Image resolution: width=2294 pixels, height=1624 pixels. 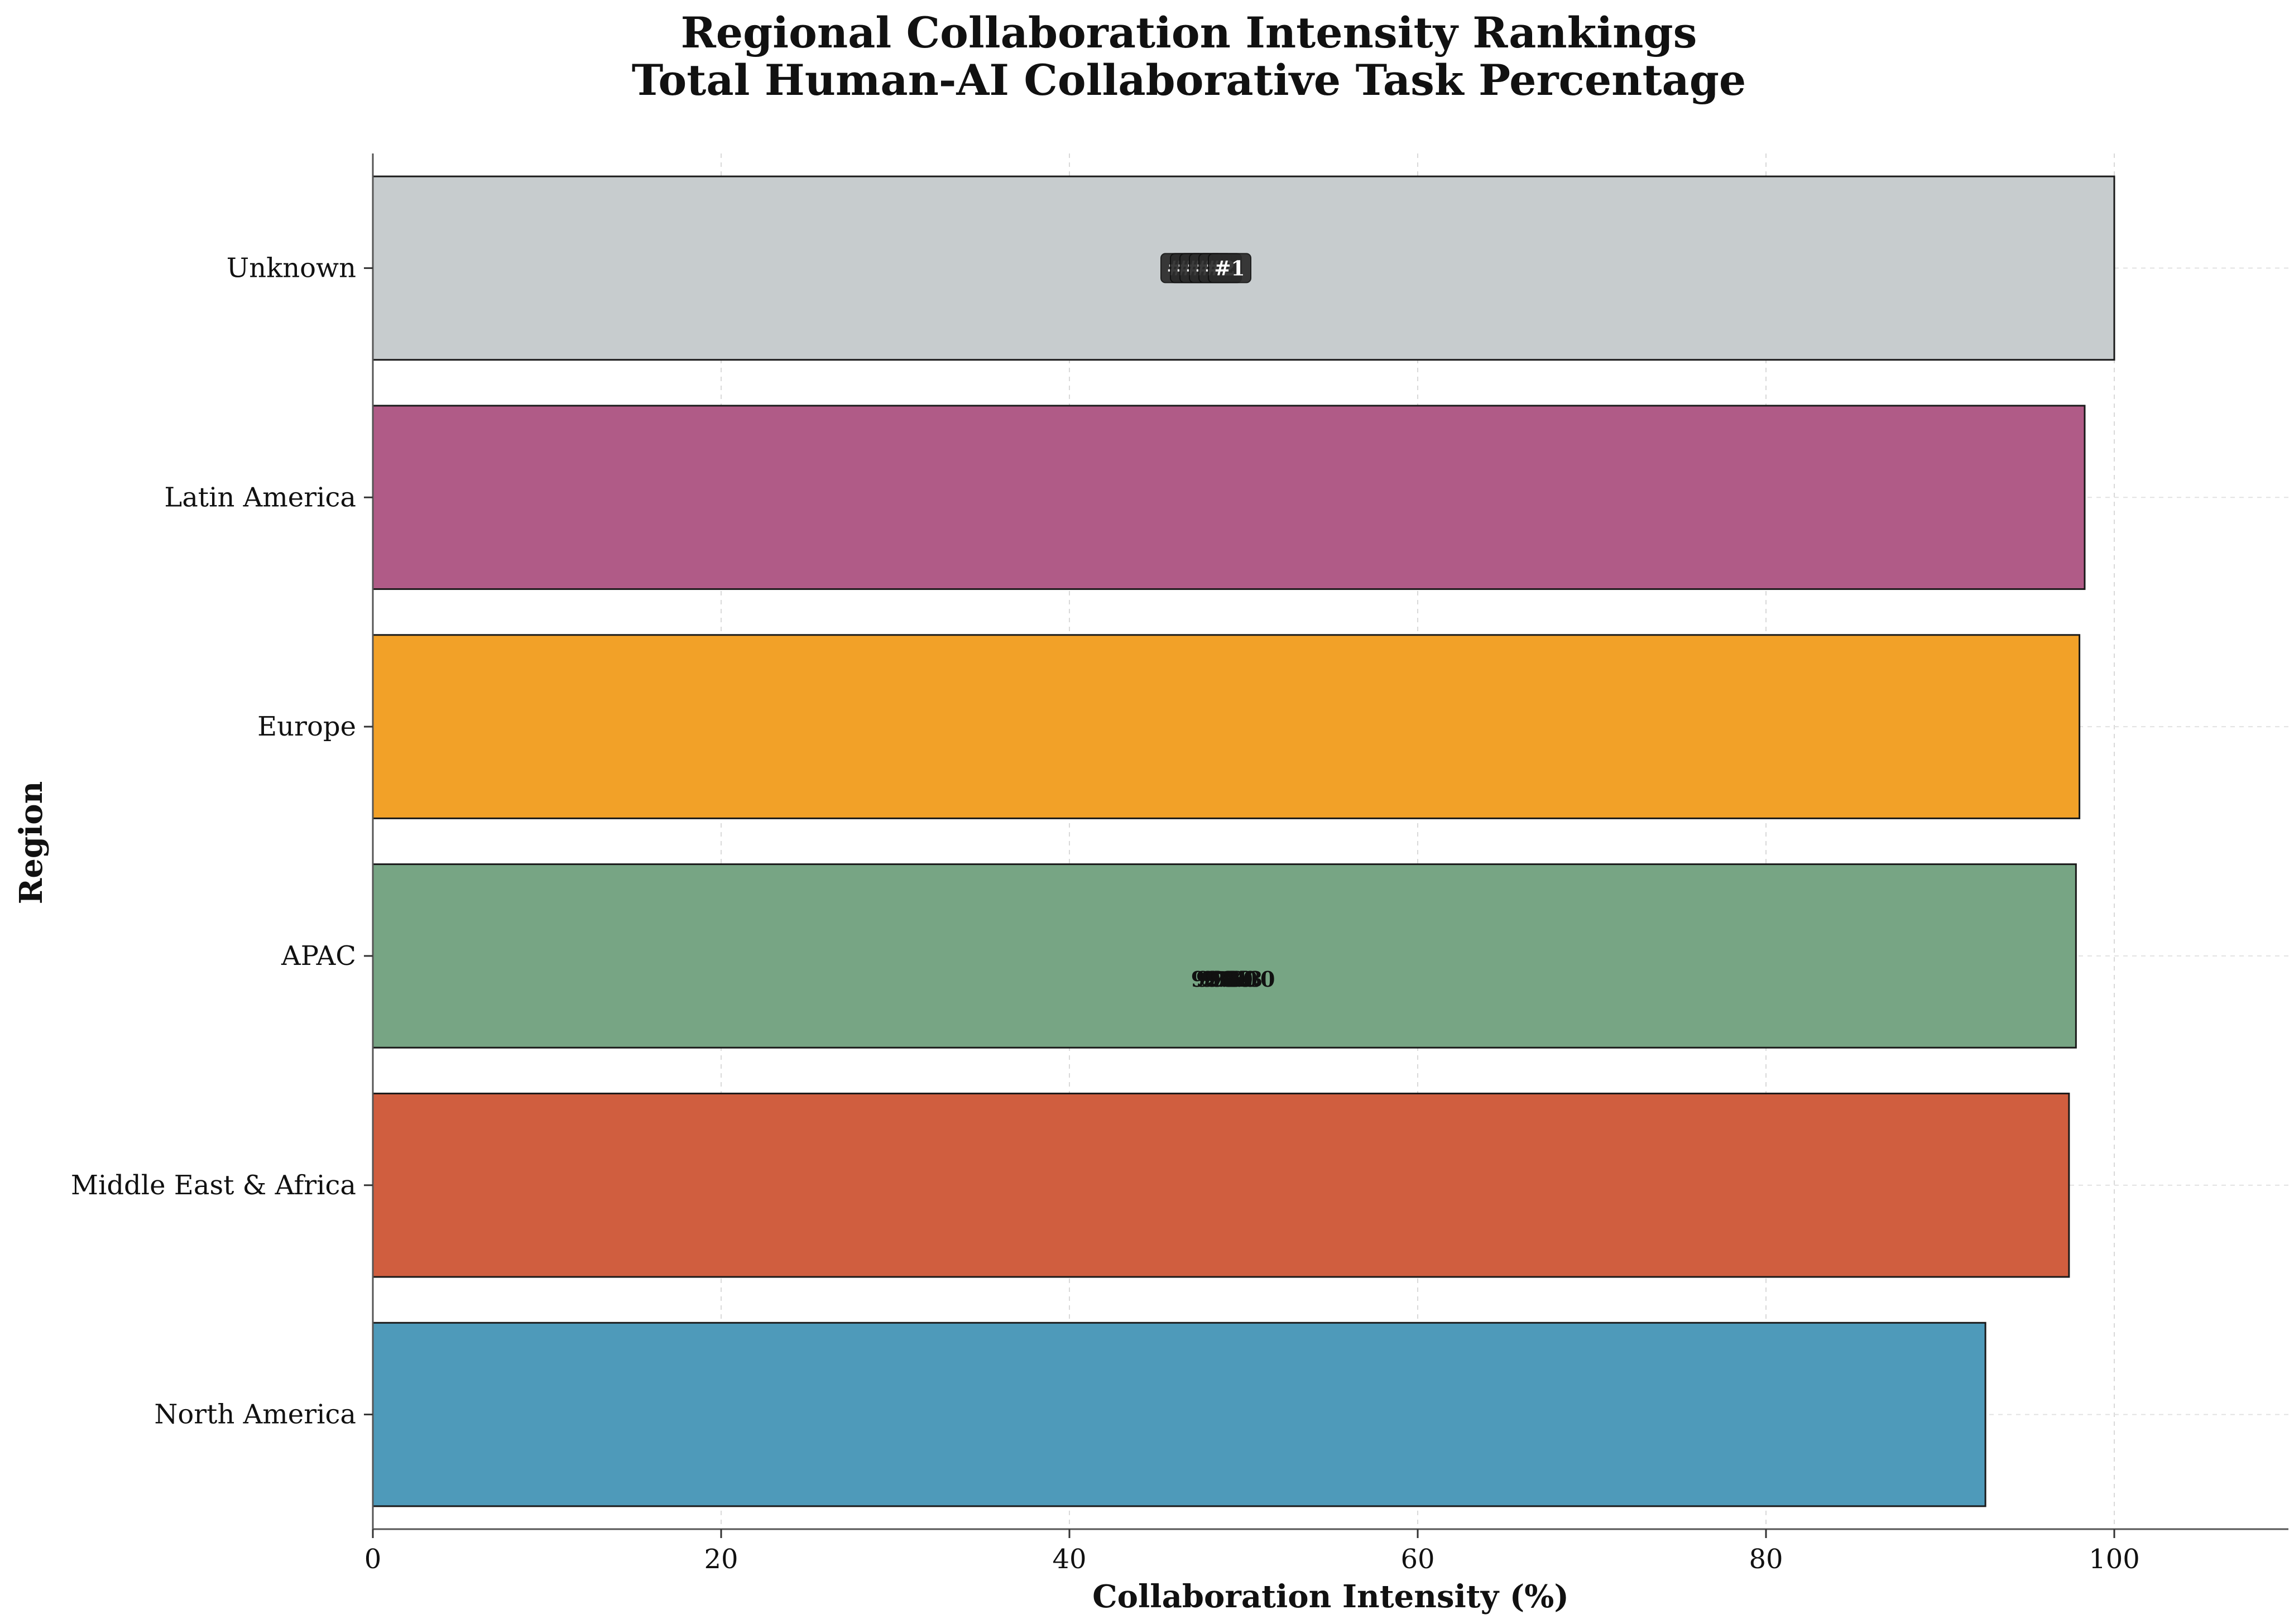 I want to click on value-label: 97.8, so click(x=1227, y=980).